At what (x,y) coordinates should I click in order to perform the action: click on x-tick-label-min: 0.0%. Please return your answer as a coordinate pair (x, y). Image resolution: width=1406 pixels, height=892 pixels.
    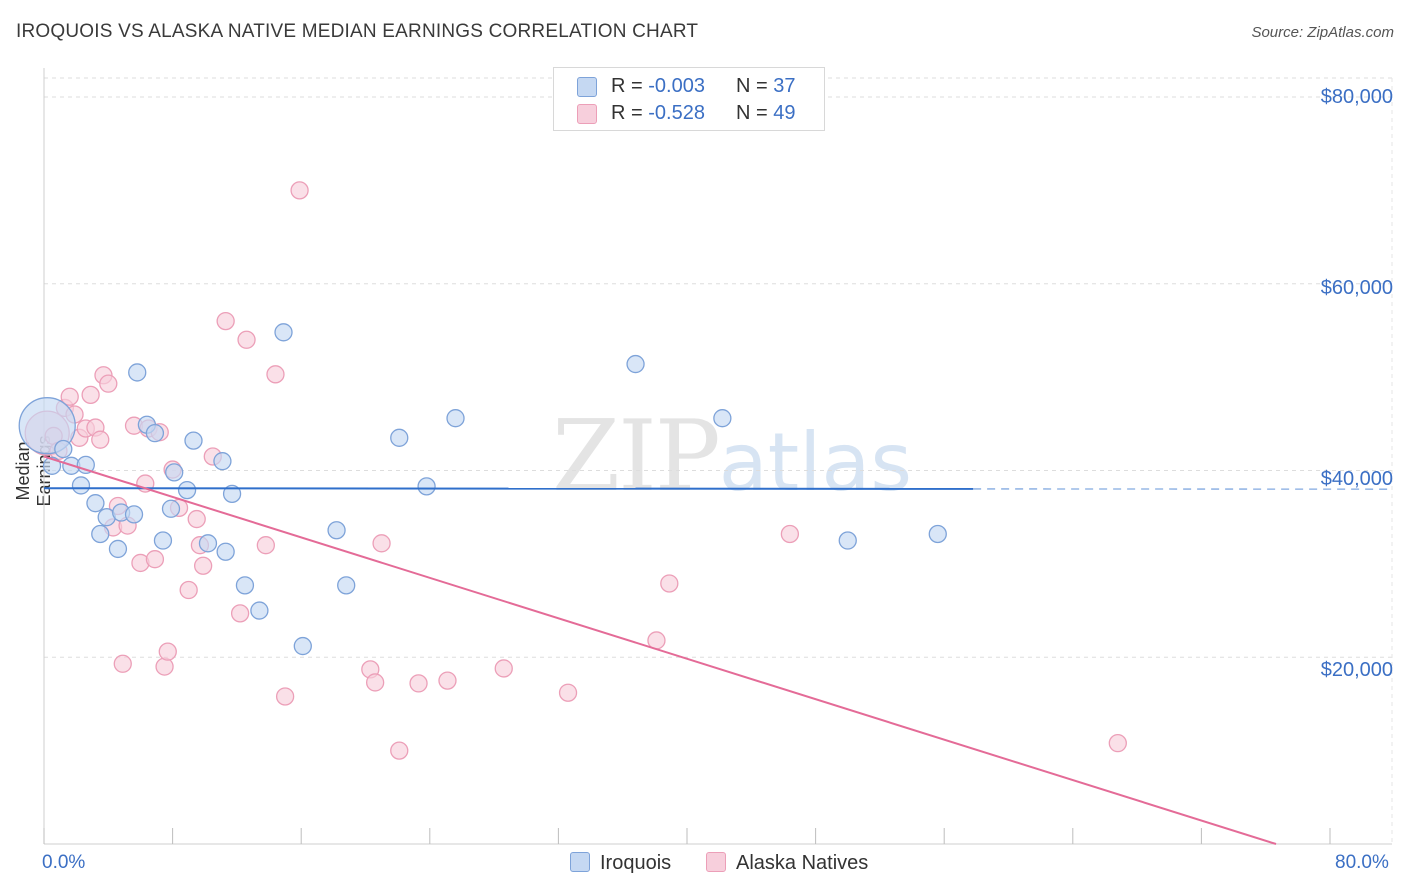
    Looking at the image, I should click on (64, 862).